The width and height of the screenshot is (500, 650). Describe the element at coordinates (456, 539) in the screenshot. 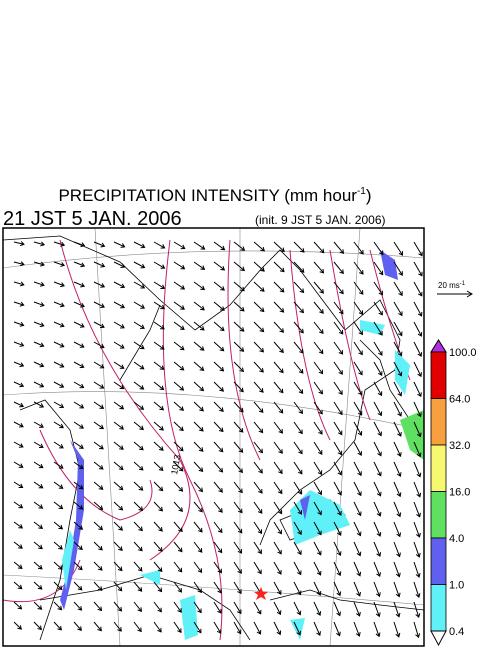

I see `colorbar-label: 4.0` at that location.